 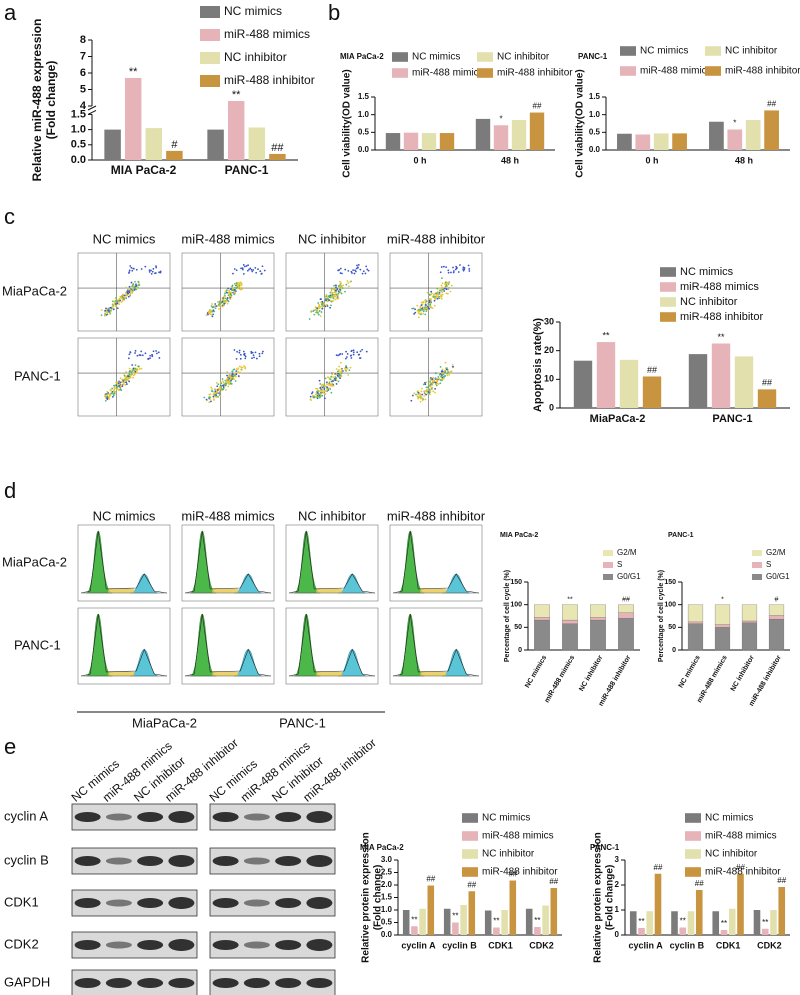 I want to click on legend-label: miR-488 mimics, so click(x=448, y=73).